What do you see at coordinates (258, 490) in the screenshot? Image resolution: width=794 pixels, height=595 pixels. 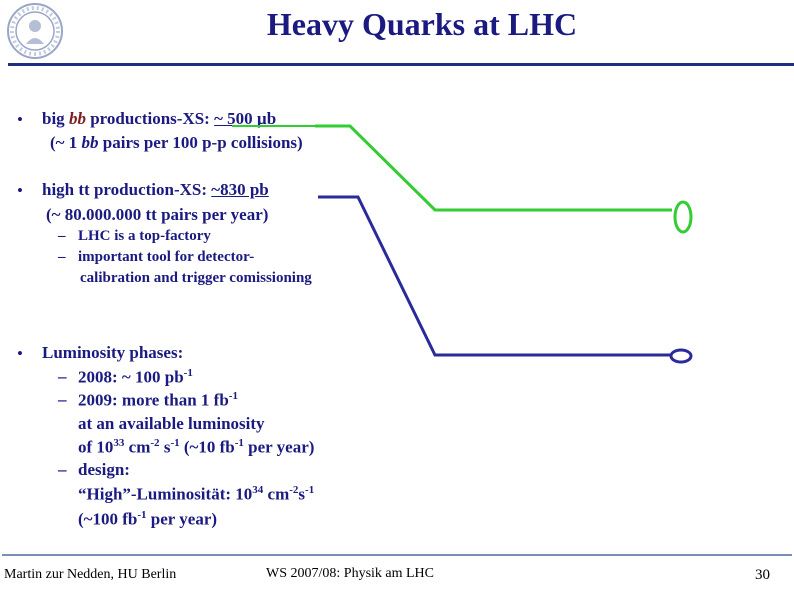 I see `superscript: 34` at bounding box center [258, 490].